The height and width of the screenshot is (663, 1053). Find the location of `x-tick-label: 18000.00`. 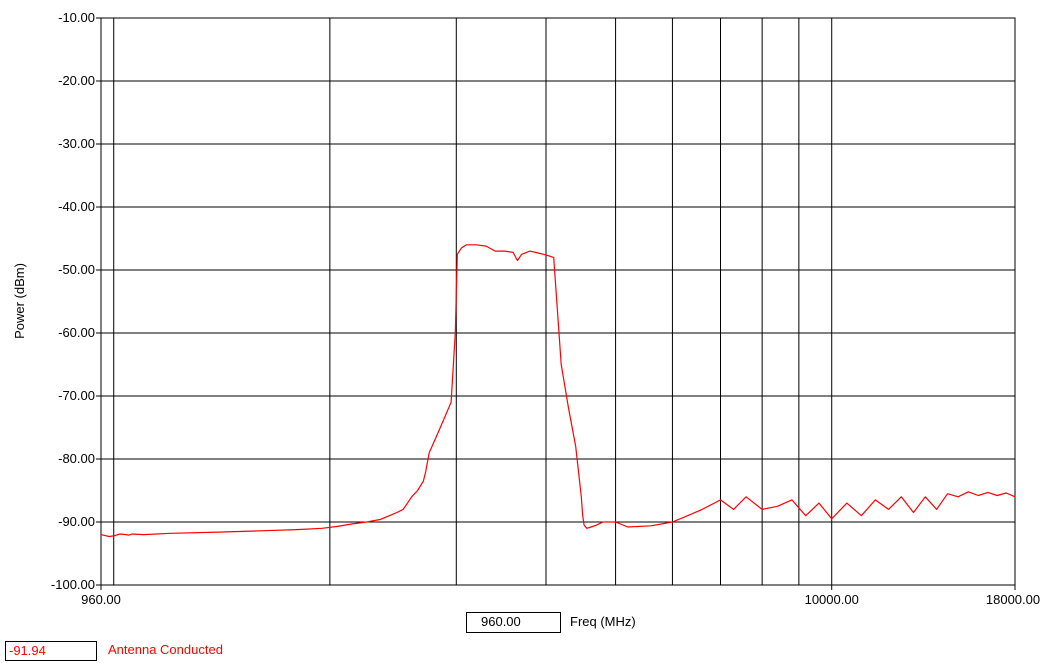

x-tick-label: 18000.00 is located at coordinates (1013, 599).